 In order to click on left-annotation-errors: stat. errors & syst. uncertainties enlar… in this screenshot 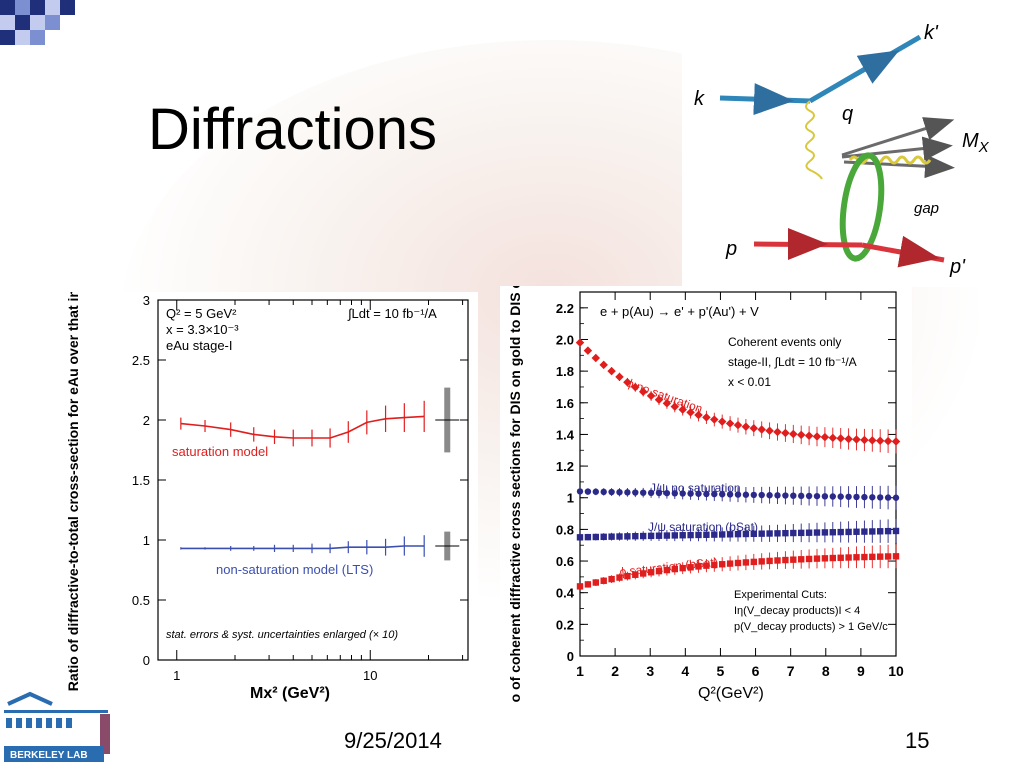, I will do `click(282, 635)`.